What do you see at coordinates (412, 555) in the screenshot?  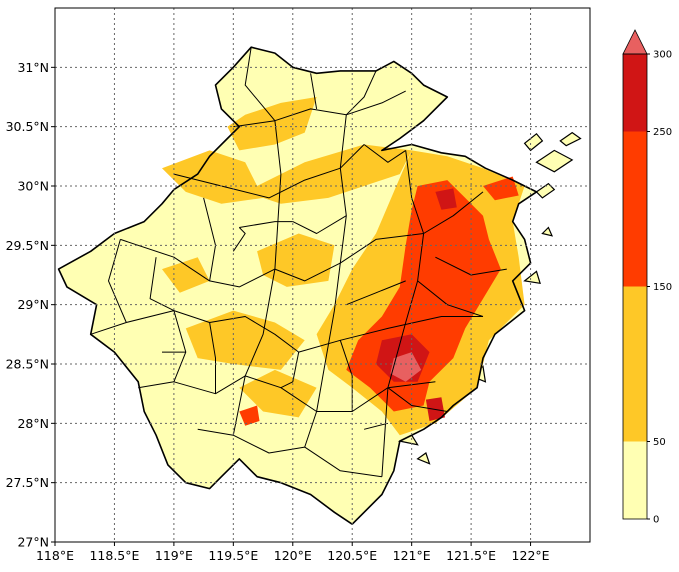 I see `x-tick-label-6: 121°E` at bounding box center [412, 555].